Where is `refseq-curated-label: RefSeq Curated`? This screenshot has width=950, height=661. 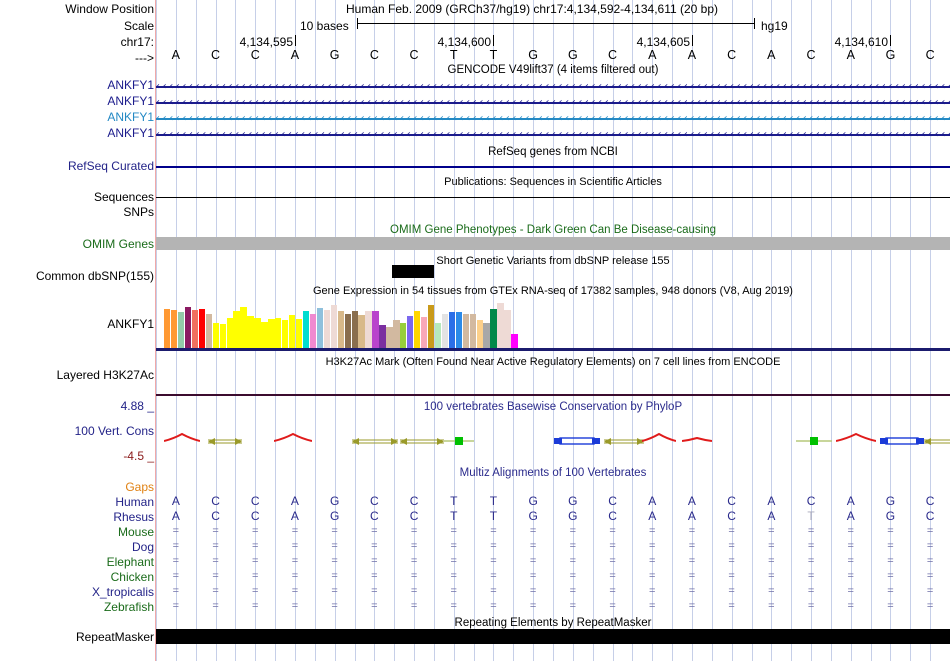 refseq-curated-label: RefSeq Curated is located at coordinates (110, 166).